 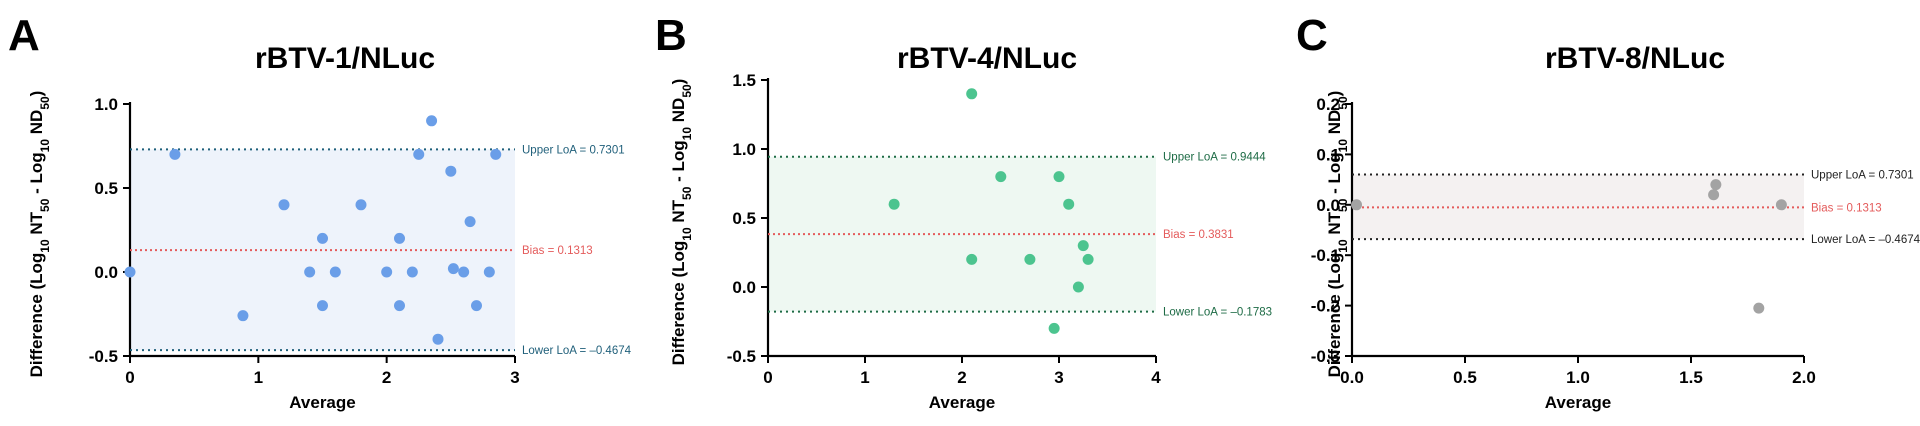 I want to click on y-tick-label-a: -0.5, so click(x=103, y=356).